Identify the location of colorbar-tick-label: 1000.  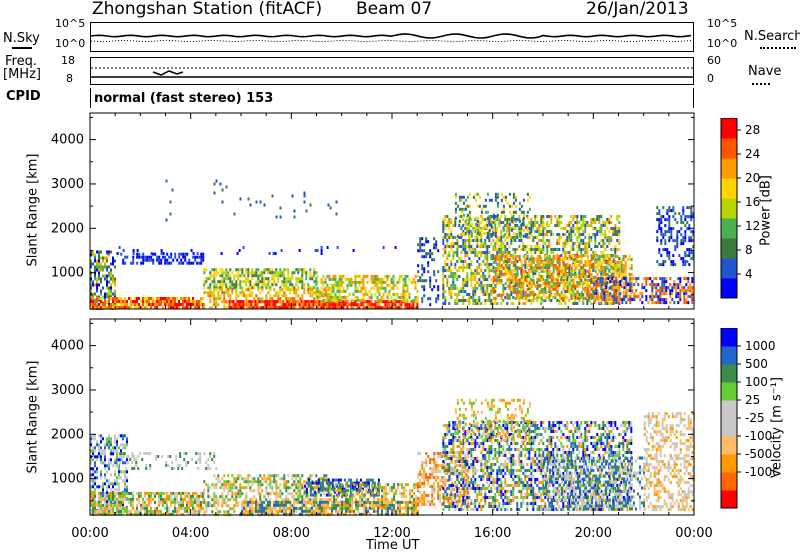
(760, 346).